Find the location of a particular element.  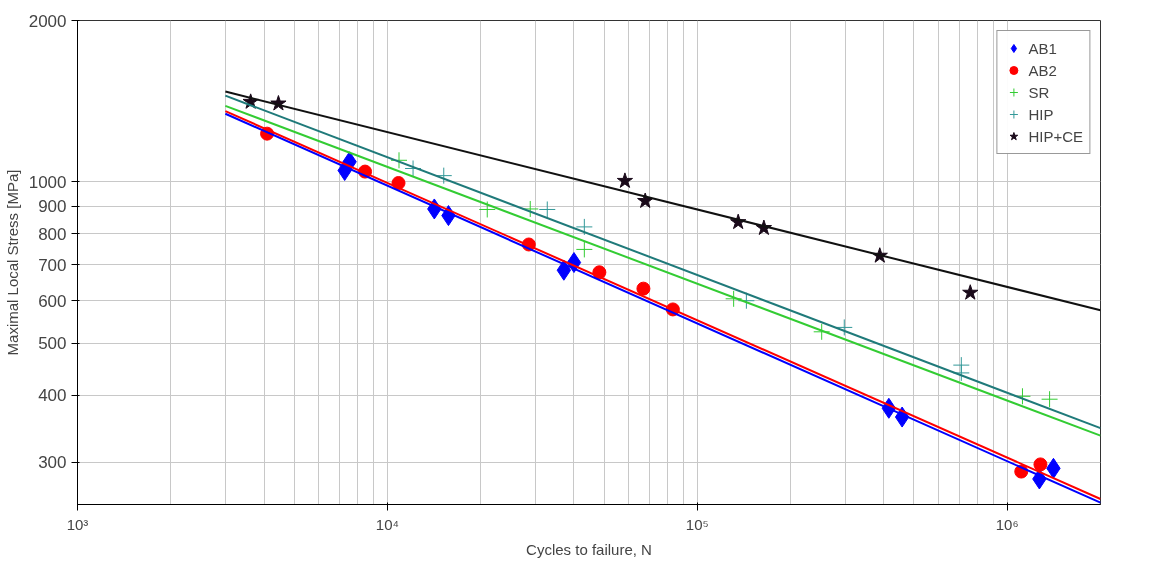

x-tick-label: 10⁵ is located at coordinates (697, 524).